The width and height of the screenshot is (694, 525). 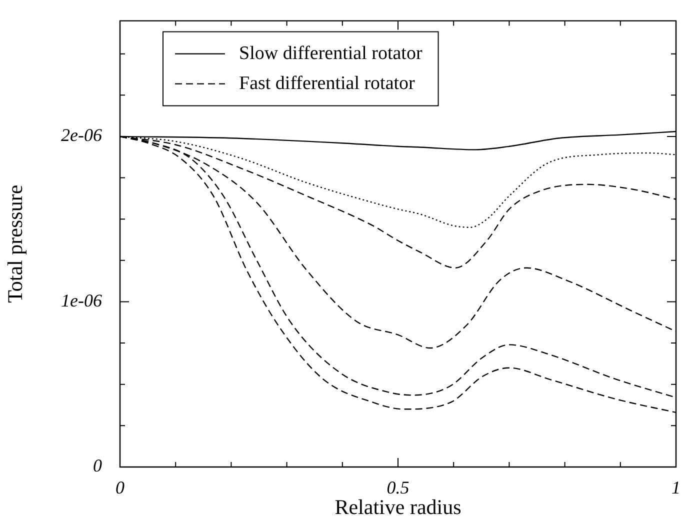 What do you see at coordinates (327, 83) in the screenshot?
I see `legend-label: Fast differential rotator` at bounding box center [327, 83].